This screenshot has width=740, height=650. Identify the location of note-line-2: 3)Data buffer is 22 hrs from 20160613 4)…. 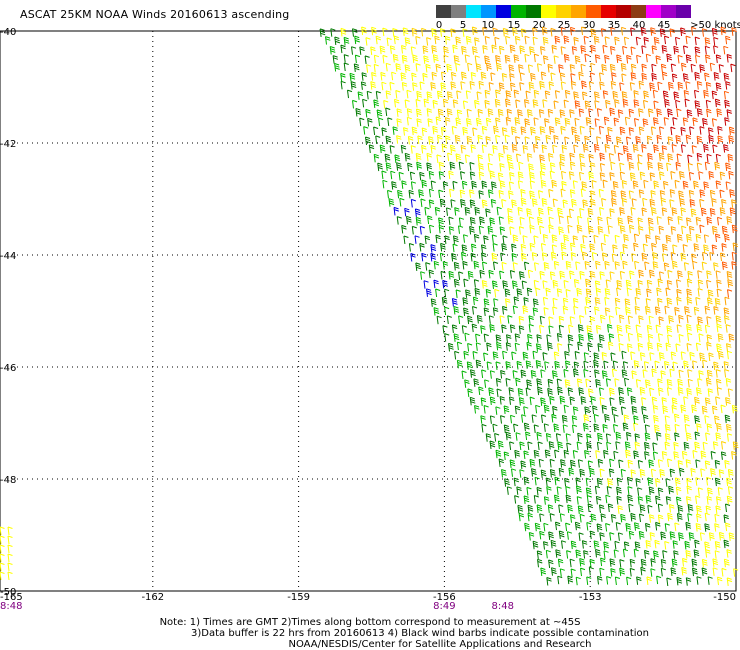
(420, 633).